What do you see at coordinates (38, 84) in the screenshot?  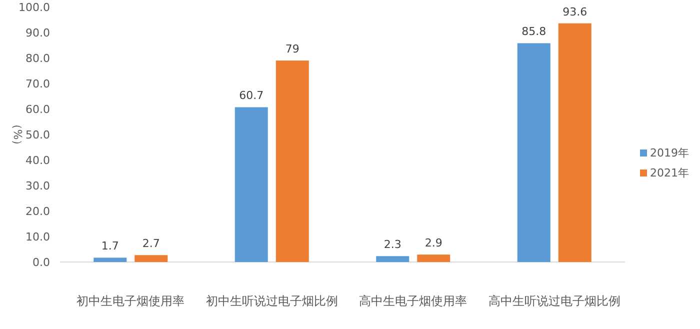 I see `y-tick-label: 70.0` at bounding box center [38, 84].